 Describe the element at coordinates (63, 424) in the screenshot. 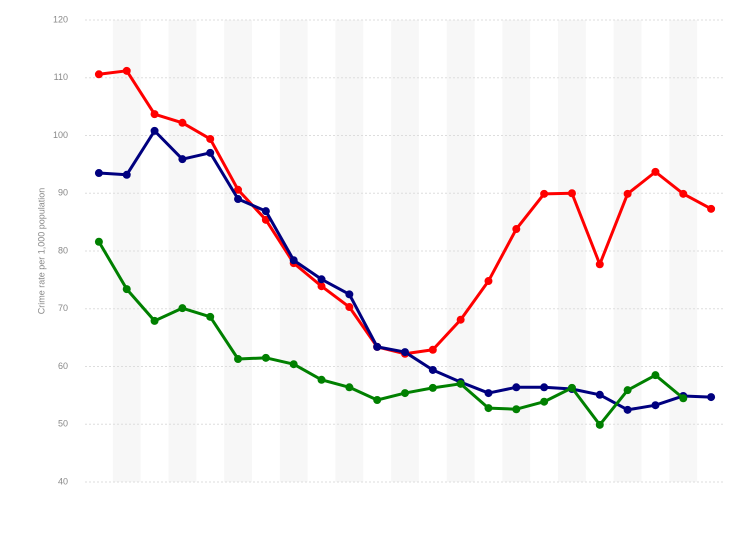

I see `y-tick-label: 50` at that location.